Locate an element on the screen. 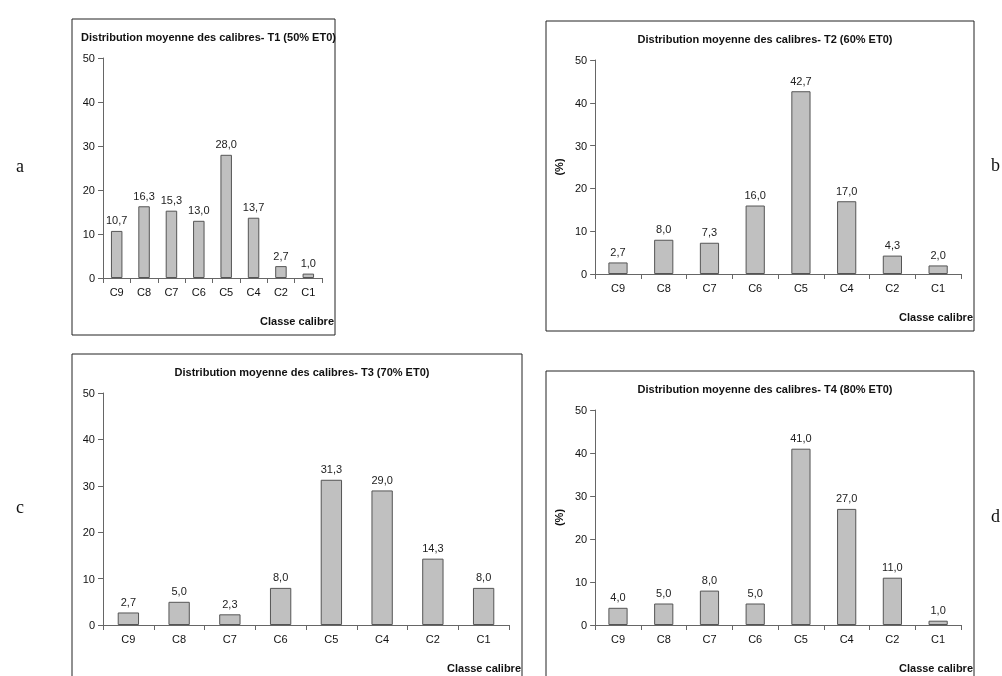  data-label: 4,3 is located at coordinates (892, 245).